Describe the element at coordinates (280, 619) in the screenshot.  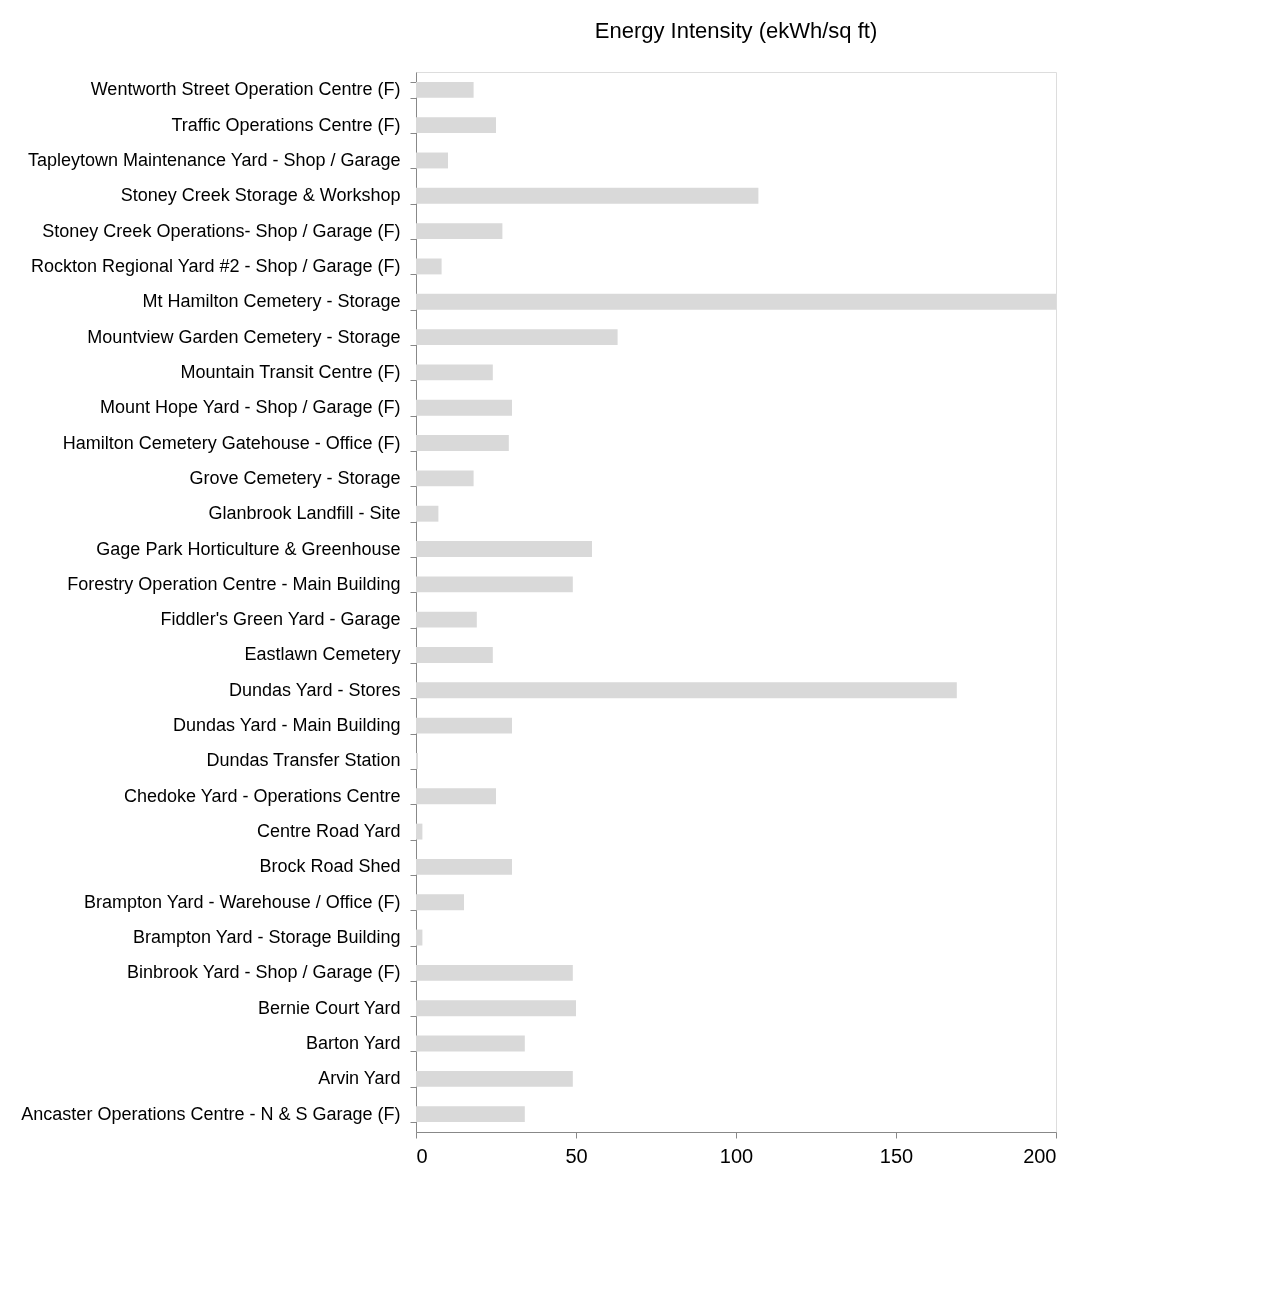
I see `y-tick-label: Fiddler's Green Yard - Garage` at that location.